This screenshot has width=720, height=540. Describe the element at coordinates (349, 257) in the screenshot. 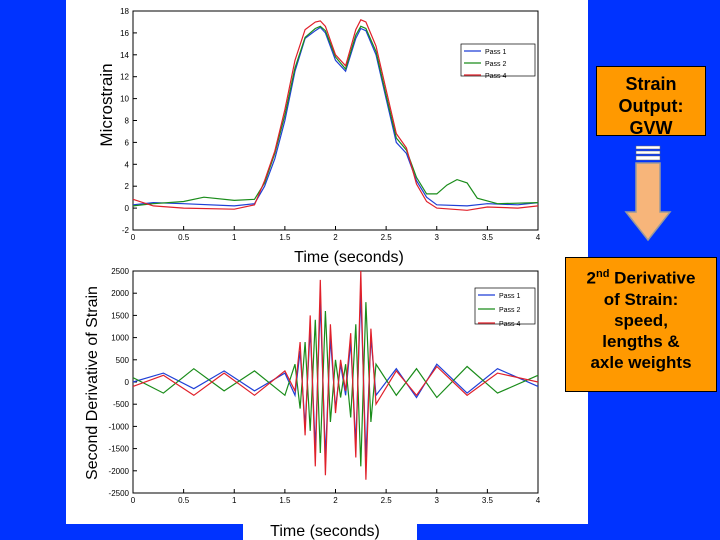

I see `top-xlabel: Time (seconds)` at that location.